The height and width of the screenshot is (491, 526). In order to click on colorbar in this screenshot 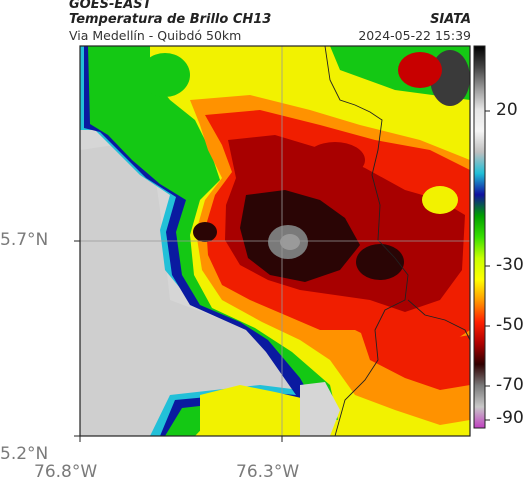, I will do `click(479, 237)`.